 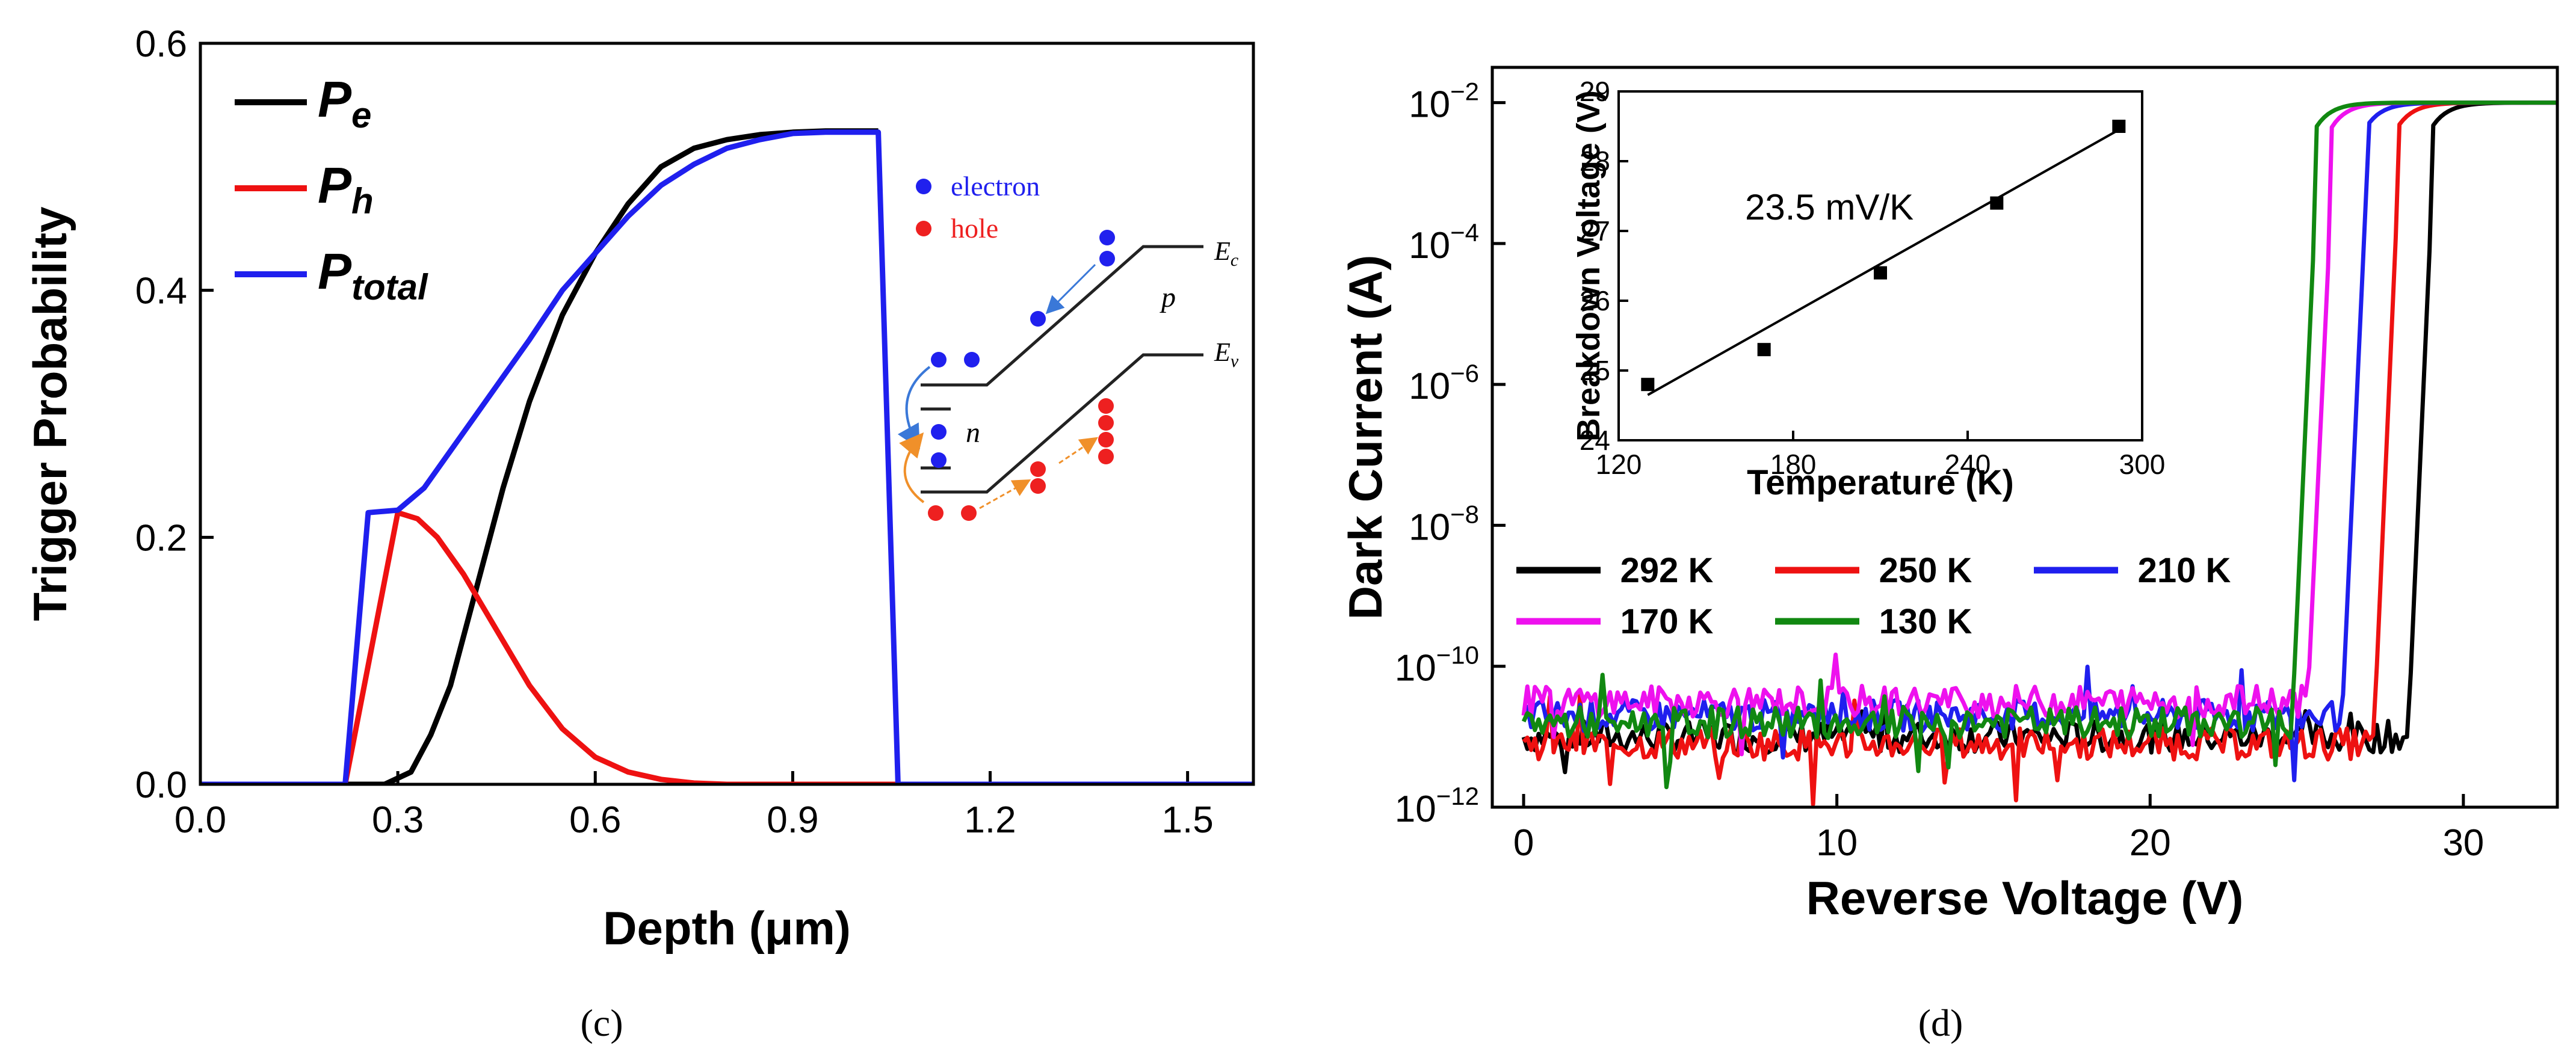 I want to click on panel-d-caption: (d), so click(x=1940, y=1023).